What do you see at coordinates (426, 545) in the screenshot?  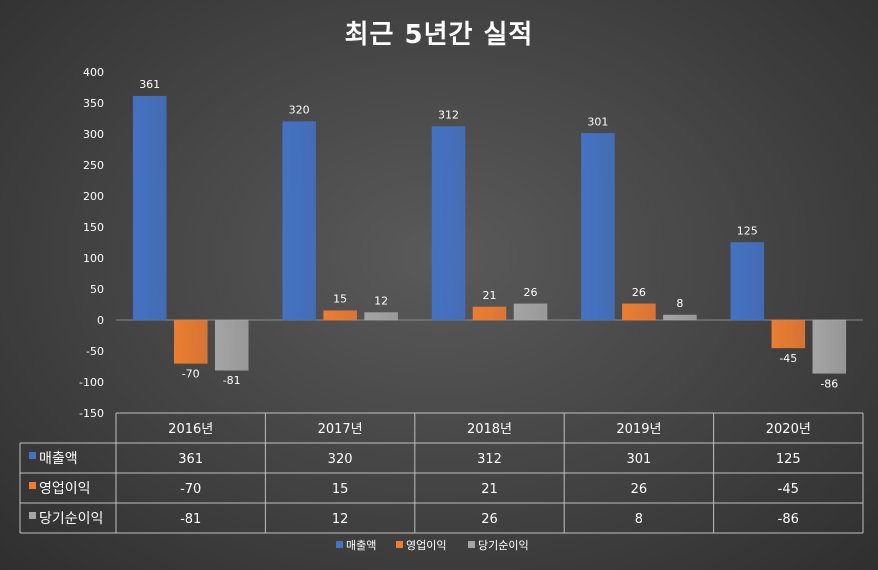 I see `legend-label: 영업이익` at bounding box center [426, 545].